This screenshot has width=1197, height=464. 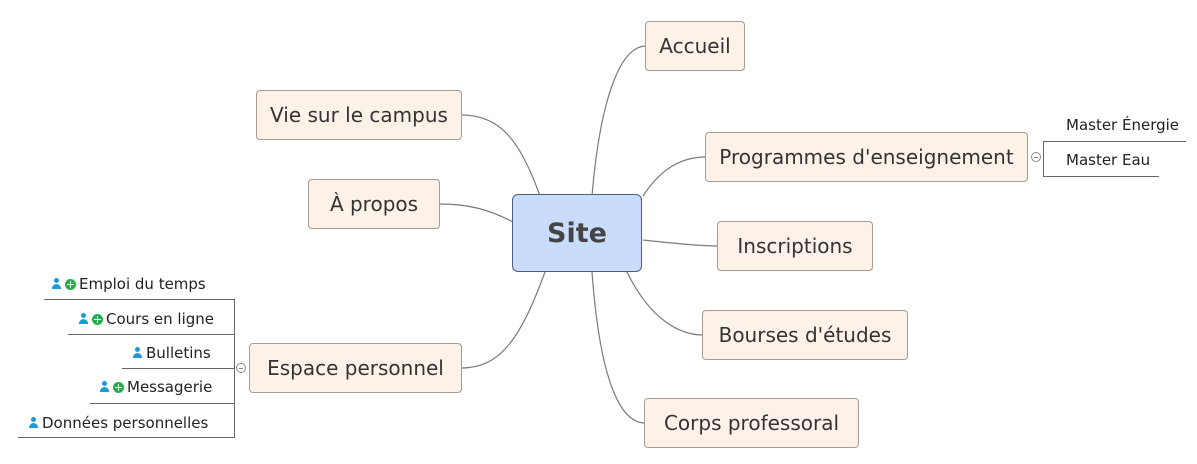 I want to click on subtopic-bulletins: Bulletins, so click(x=171, y=353).